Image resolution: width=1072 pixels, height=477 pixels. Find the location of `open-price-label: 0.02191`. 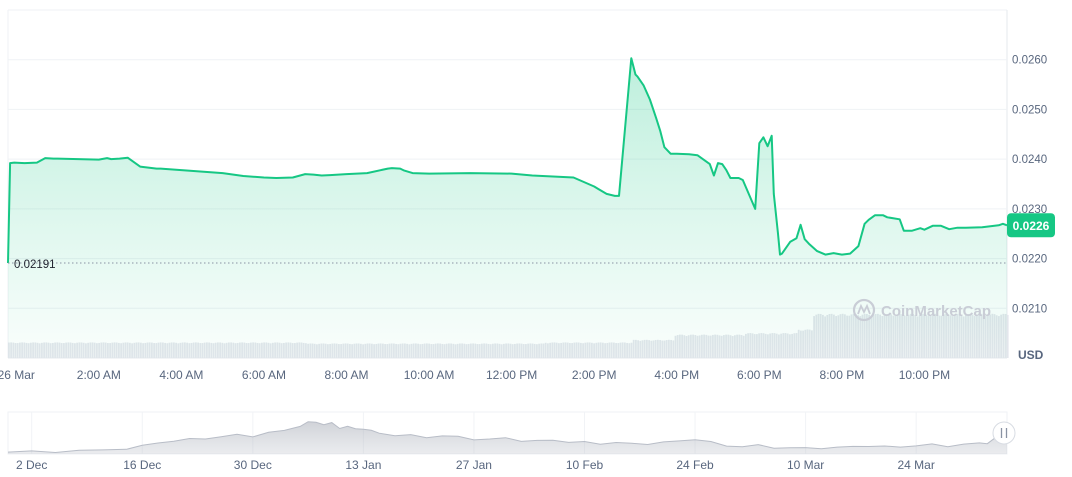

open-price-label: 0.02191 is located at coordinates (35, 265).